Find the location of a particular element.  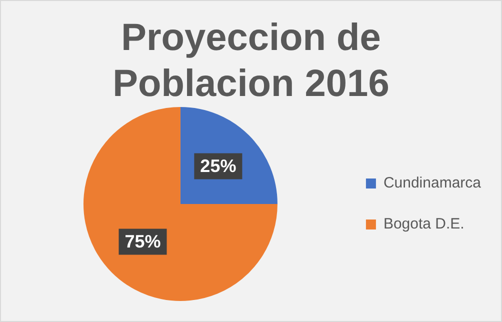

legend-label: Cundinamarca is located at coordinates (432, 183).